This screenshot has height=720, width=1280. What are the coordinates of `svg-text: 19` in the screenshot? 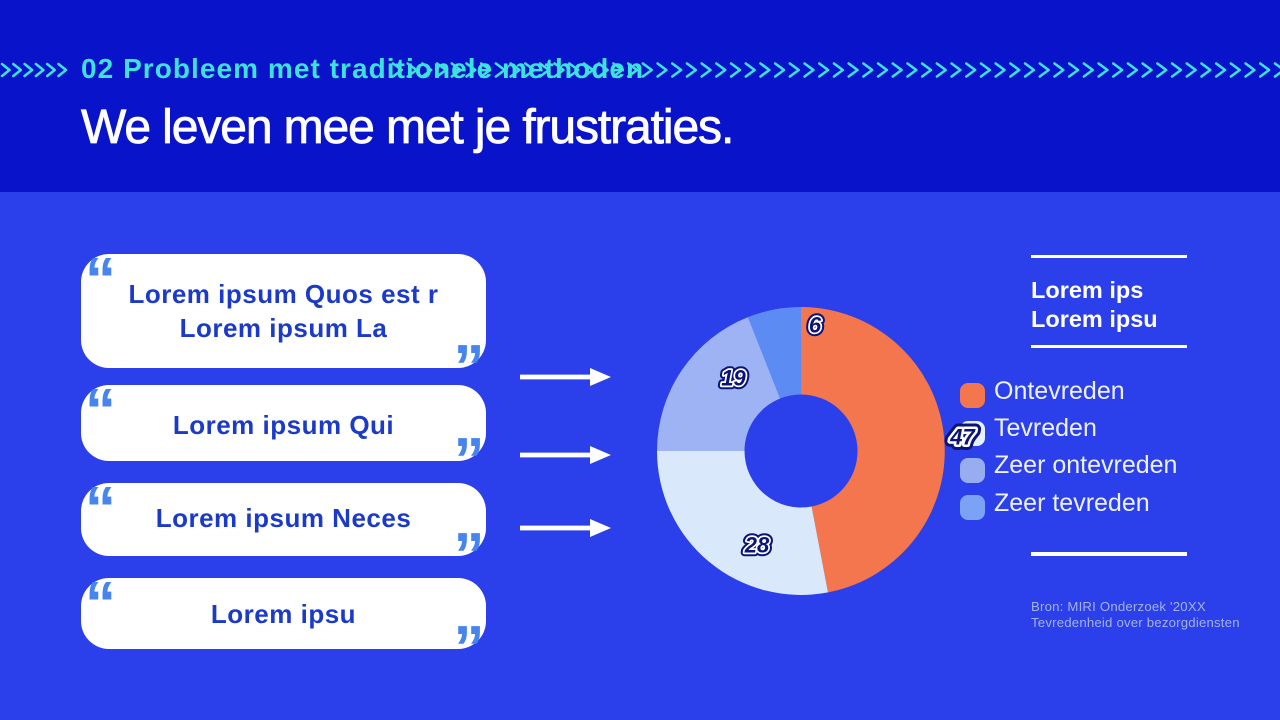 It's located at (733, 378).